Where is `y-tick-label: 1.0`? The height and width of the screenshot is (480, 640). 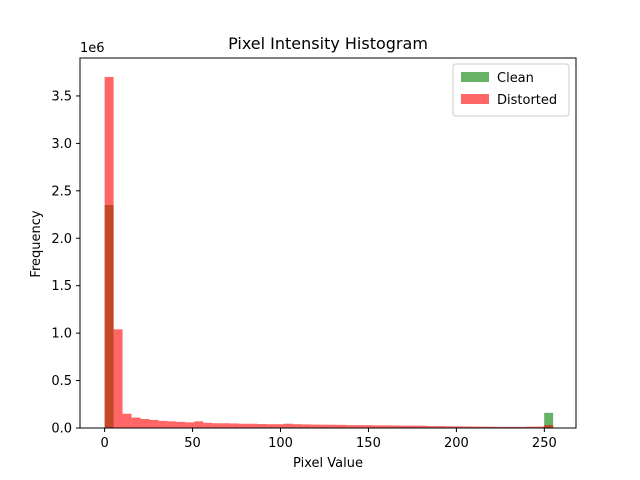
y-tick-label: 1.0 is located at coordinates (61, 334).